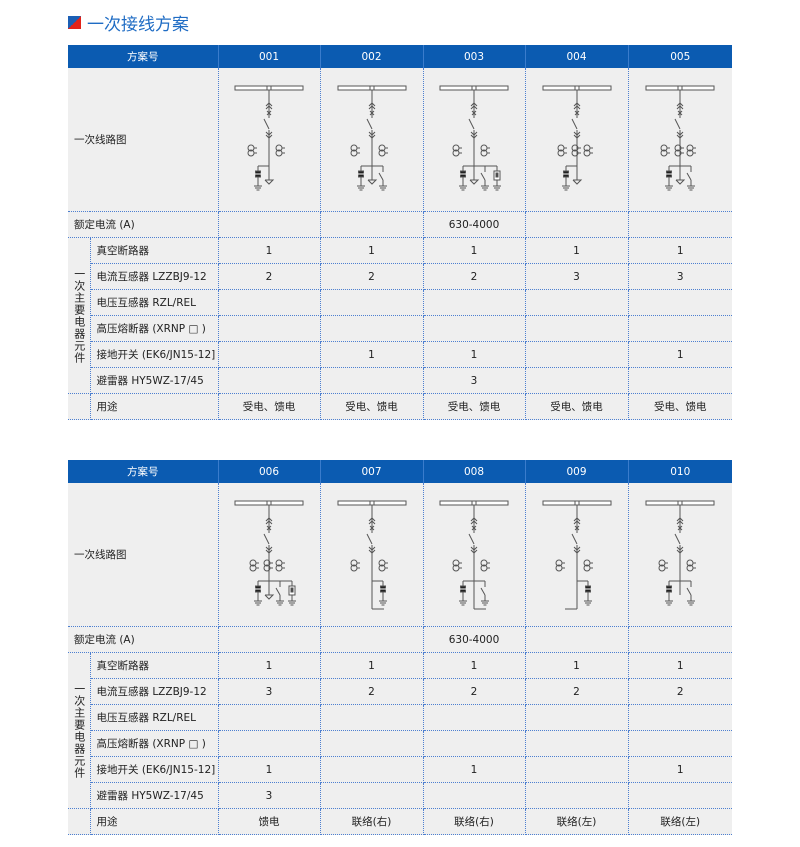 This screenshot has width=800, height=847. Describe the element at coordinates (680, 471) in the screenshot. I see `scheme-id-header: 010` at that location.